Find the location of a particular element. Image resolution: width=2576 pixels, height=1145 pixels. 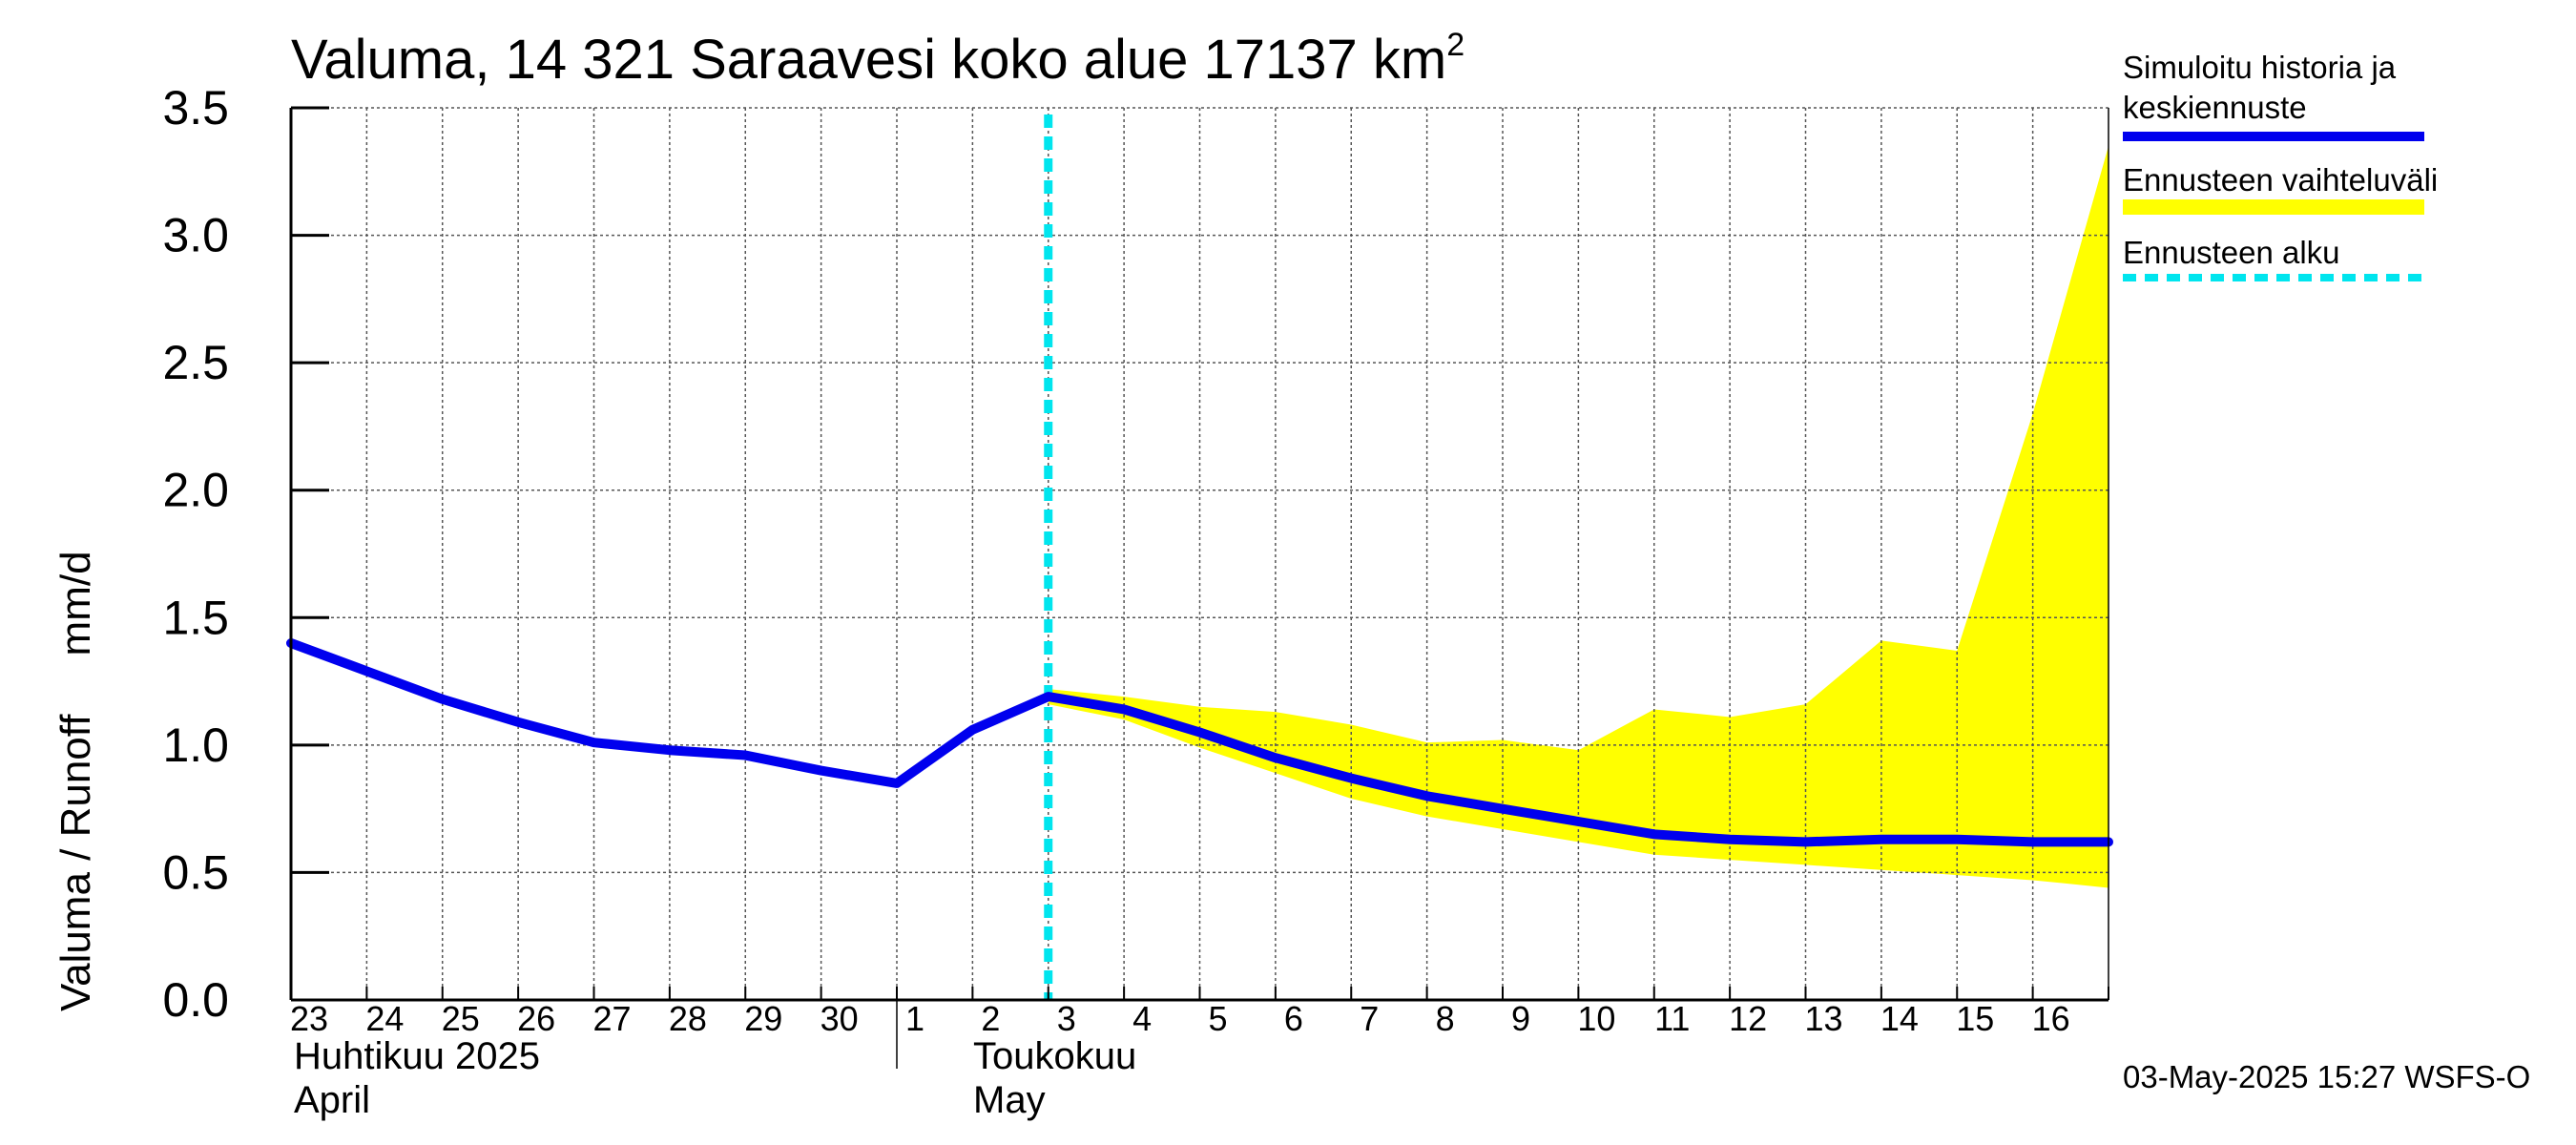

chart-title-superscript: 2 is located at coordinates (1455, 45).